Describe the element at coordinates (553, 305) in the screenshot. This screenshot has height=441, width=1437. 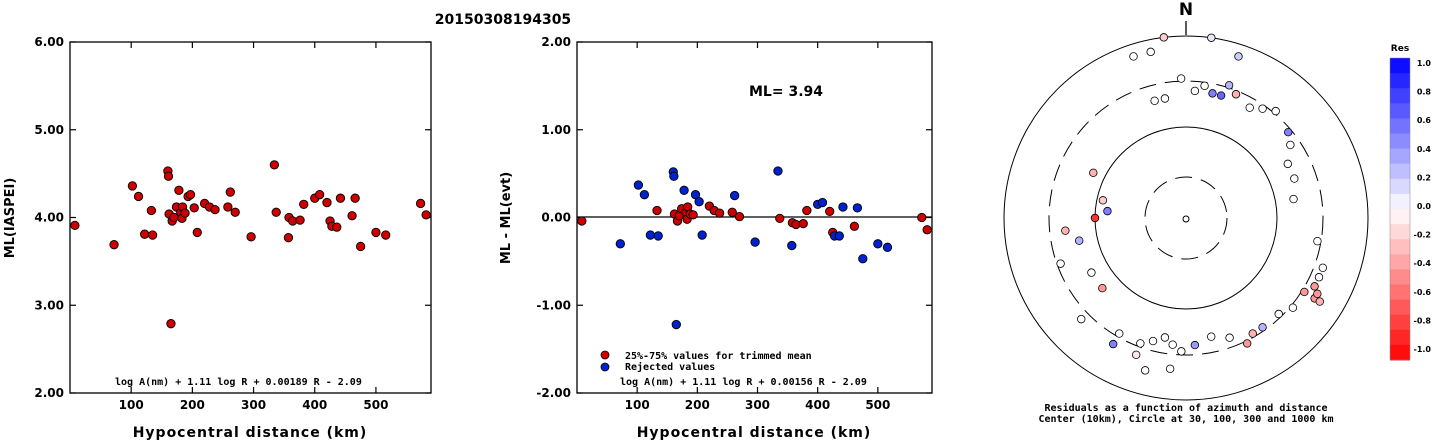
I see `y-tick-label: -1.00` at that location.